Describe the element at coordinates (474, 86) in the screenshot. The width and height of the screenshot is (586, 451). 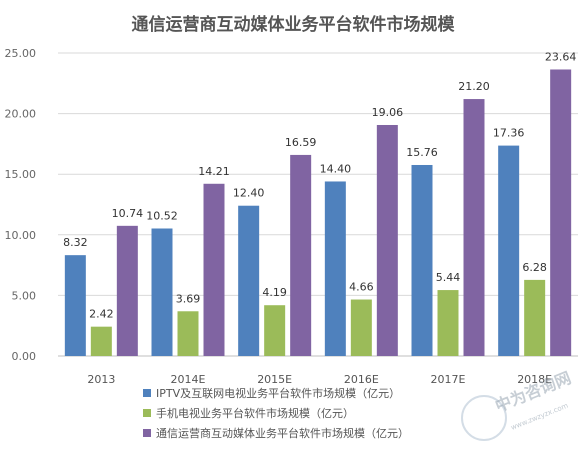
I see `data-label: 21.20` at that location.